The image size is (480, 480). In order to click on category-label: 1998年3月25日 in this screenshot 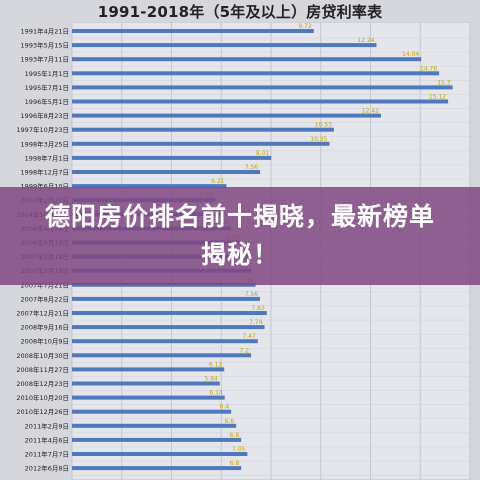, I will do `click(45, 143)`.